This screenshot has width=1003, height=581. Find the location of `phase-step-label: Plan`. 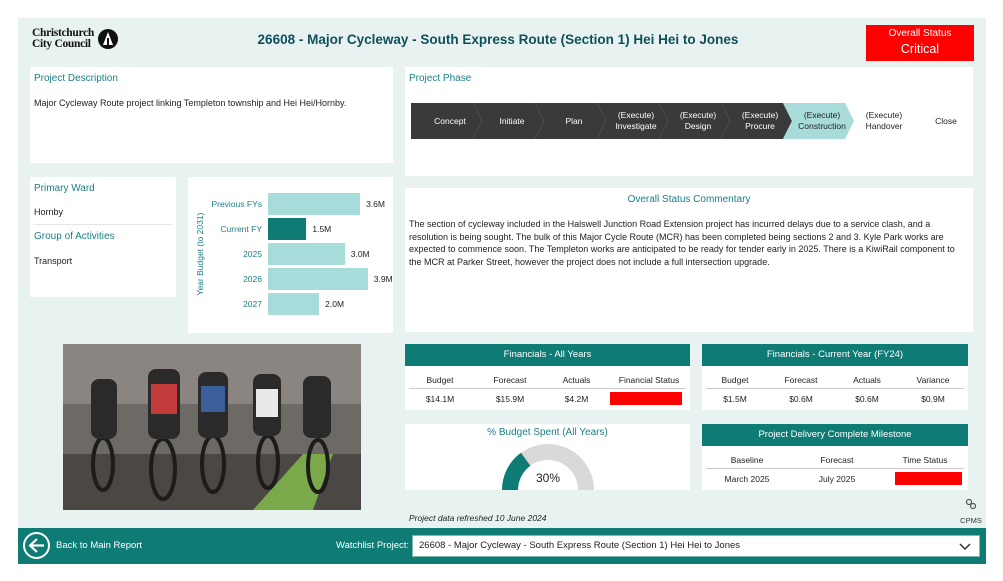

phase-step-label: Plan is located at coordinates (574, 120).